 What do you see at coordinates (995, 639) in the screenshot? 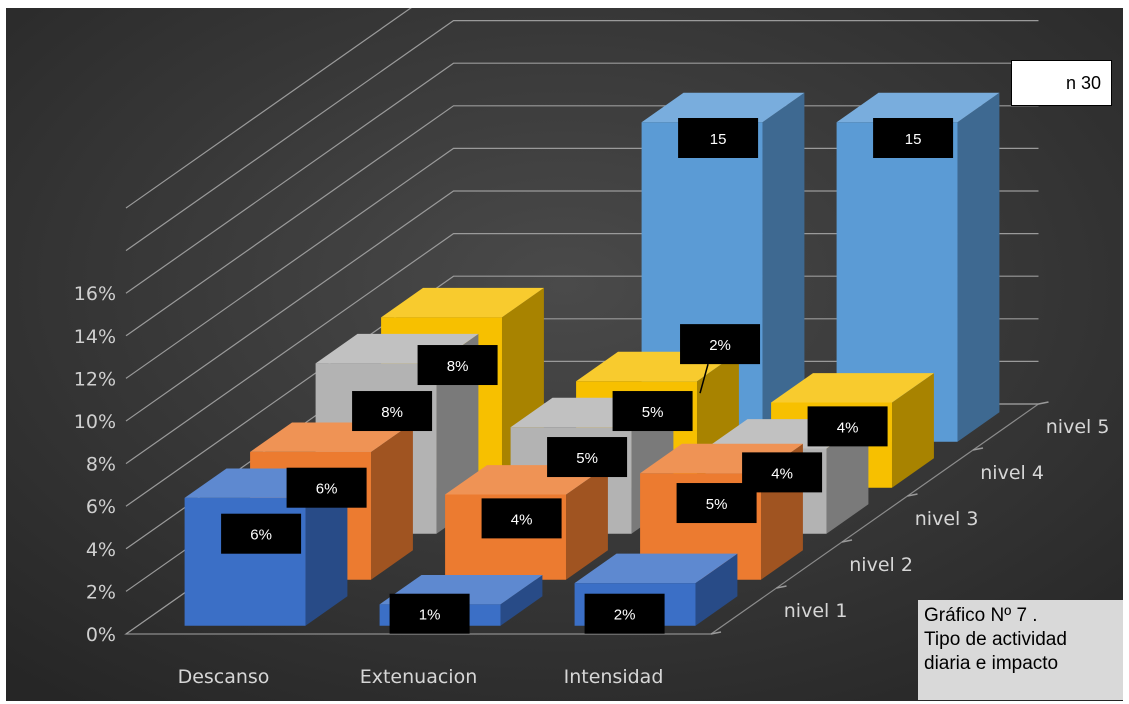
I see `caption-line-2: Tipo de actividad` at bounding box center [995, 639].